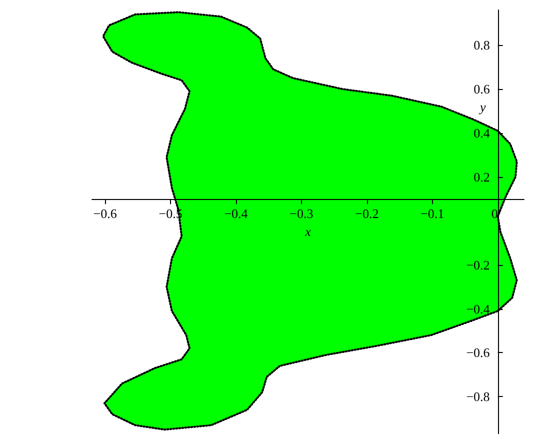 This screenshot has height=442, width=544. What do you see at coordinates (432, 214) in the screenshot?
I see `x-tick-label: −0.1` at bounding box center [432, 214].